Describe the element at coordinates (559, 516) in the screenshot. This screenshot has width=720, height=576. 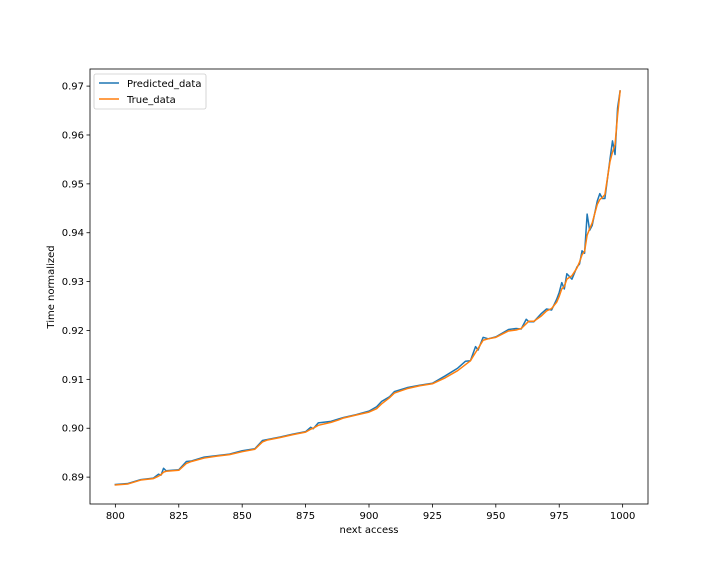
I see `x-tick-label: 975` at that location.